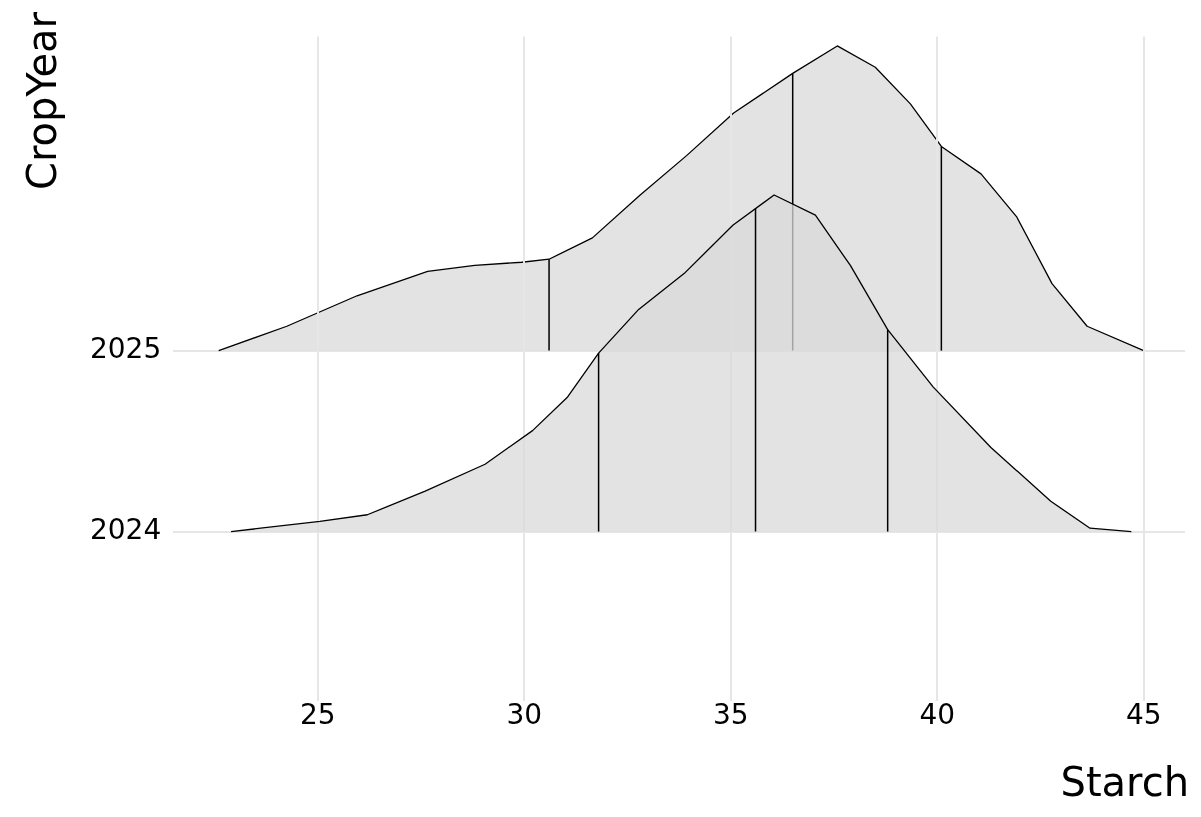 This screenshot has width=1201, height=817. Describe the element at coordinates (524, 715) in the screenshot. I see `x-tick-label: 30` at that location.